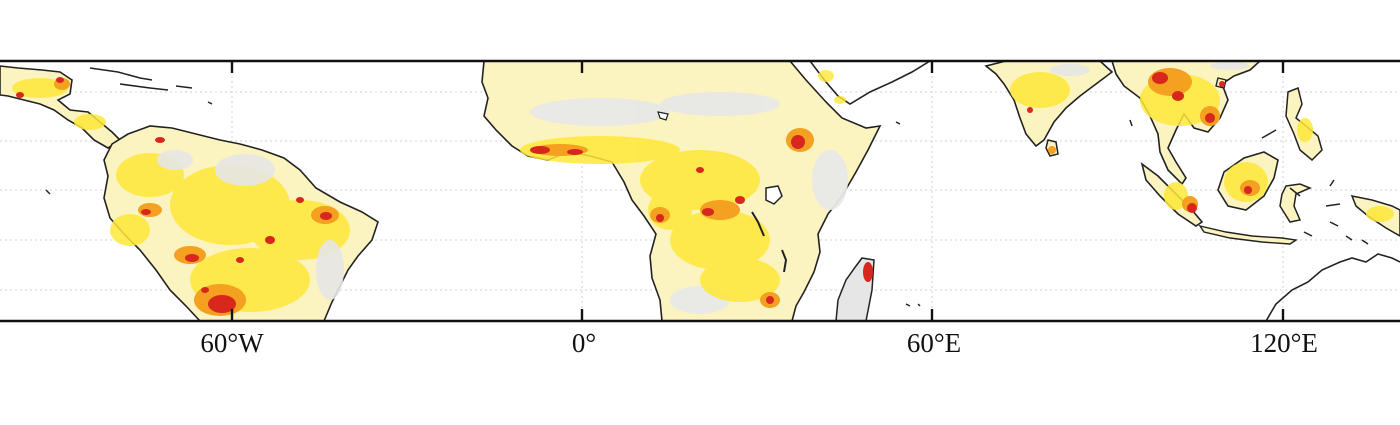  Describe the element at coordinates (1304, 124) in the screenshot. I see `philippines` at that location.